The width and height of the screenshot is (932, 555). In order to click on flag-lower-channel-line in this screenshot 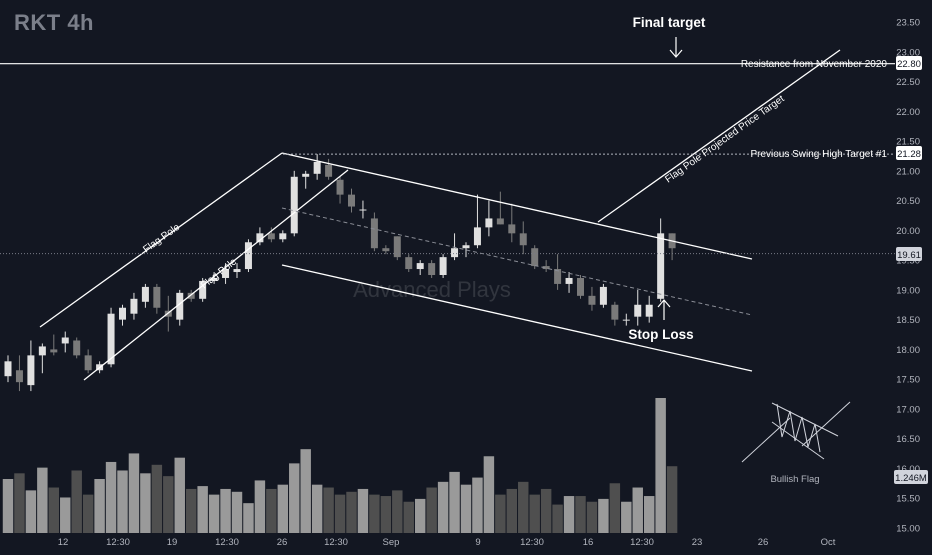, I will do `click(517, 318)`.